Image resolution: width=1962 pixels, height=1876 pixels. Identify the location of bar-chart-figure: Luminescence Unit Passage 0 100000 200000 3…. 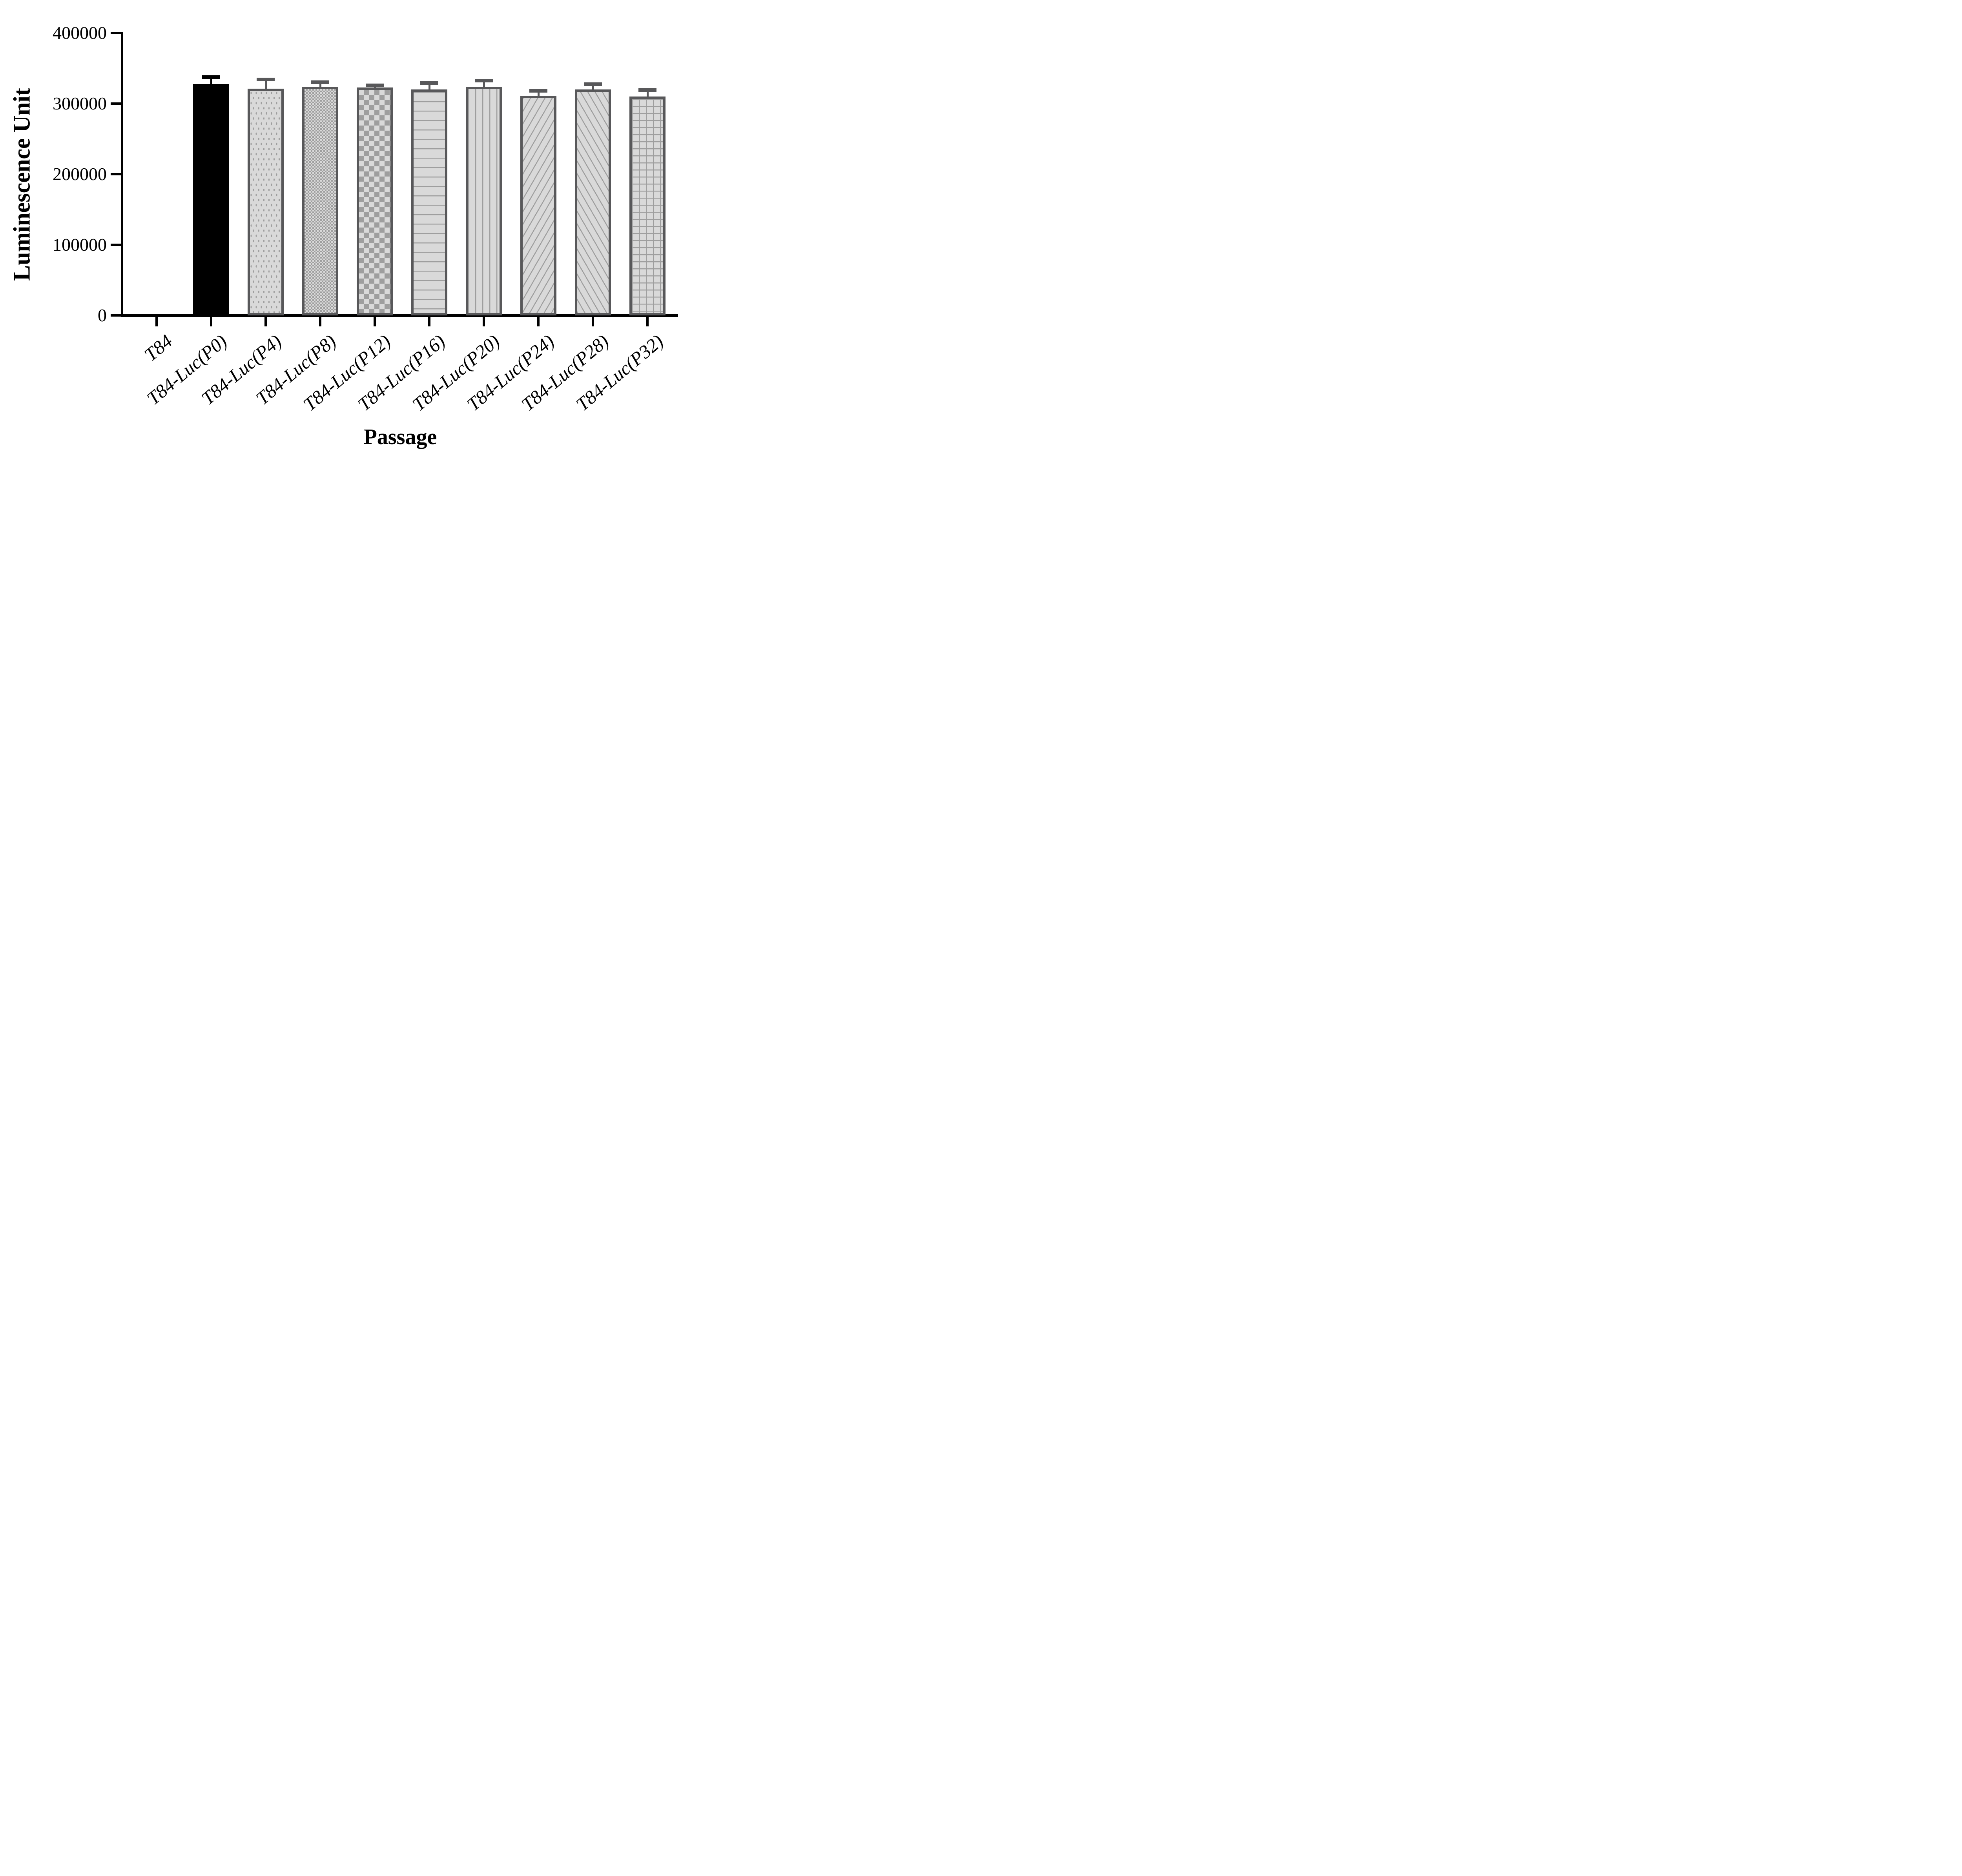
(350, 234).